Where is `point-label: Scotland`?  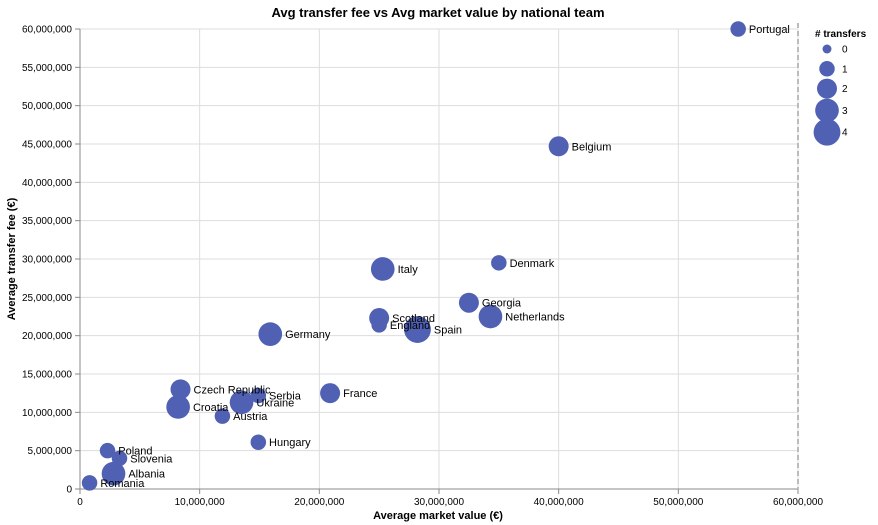 point-label: Scotland is located at coordinates (413, 319).